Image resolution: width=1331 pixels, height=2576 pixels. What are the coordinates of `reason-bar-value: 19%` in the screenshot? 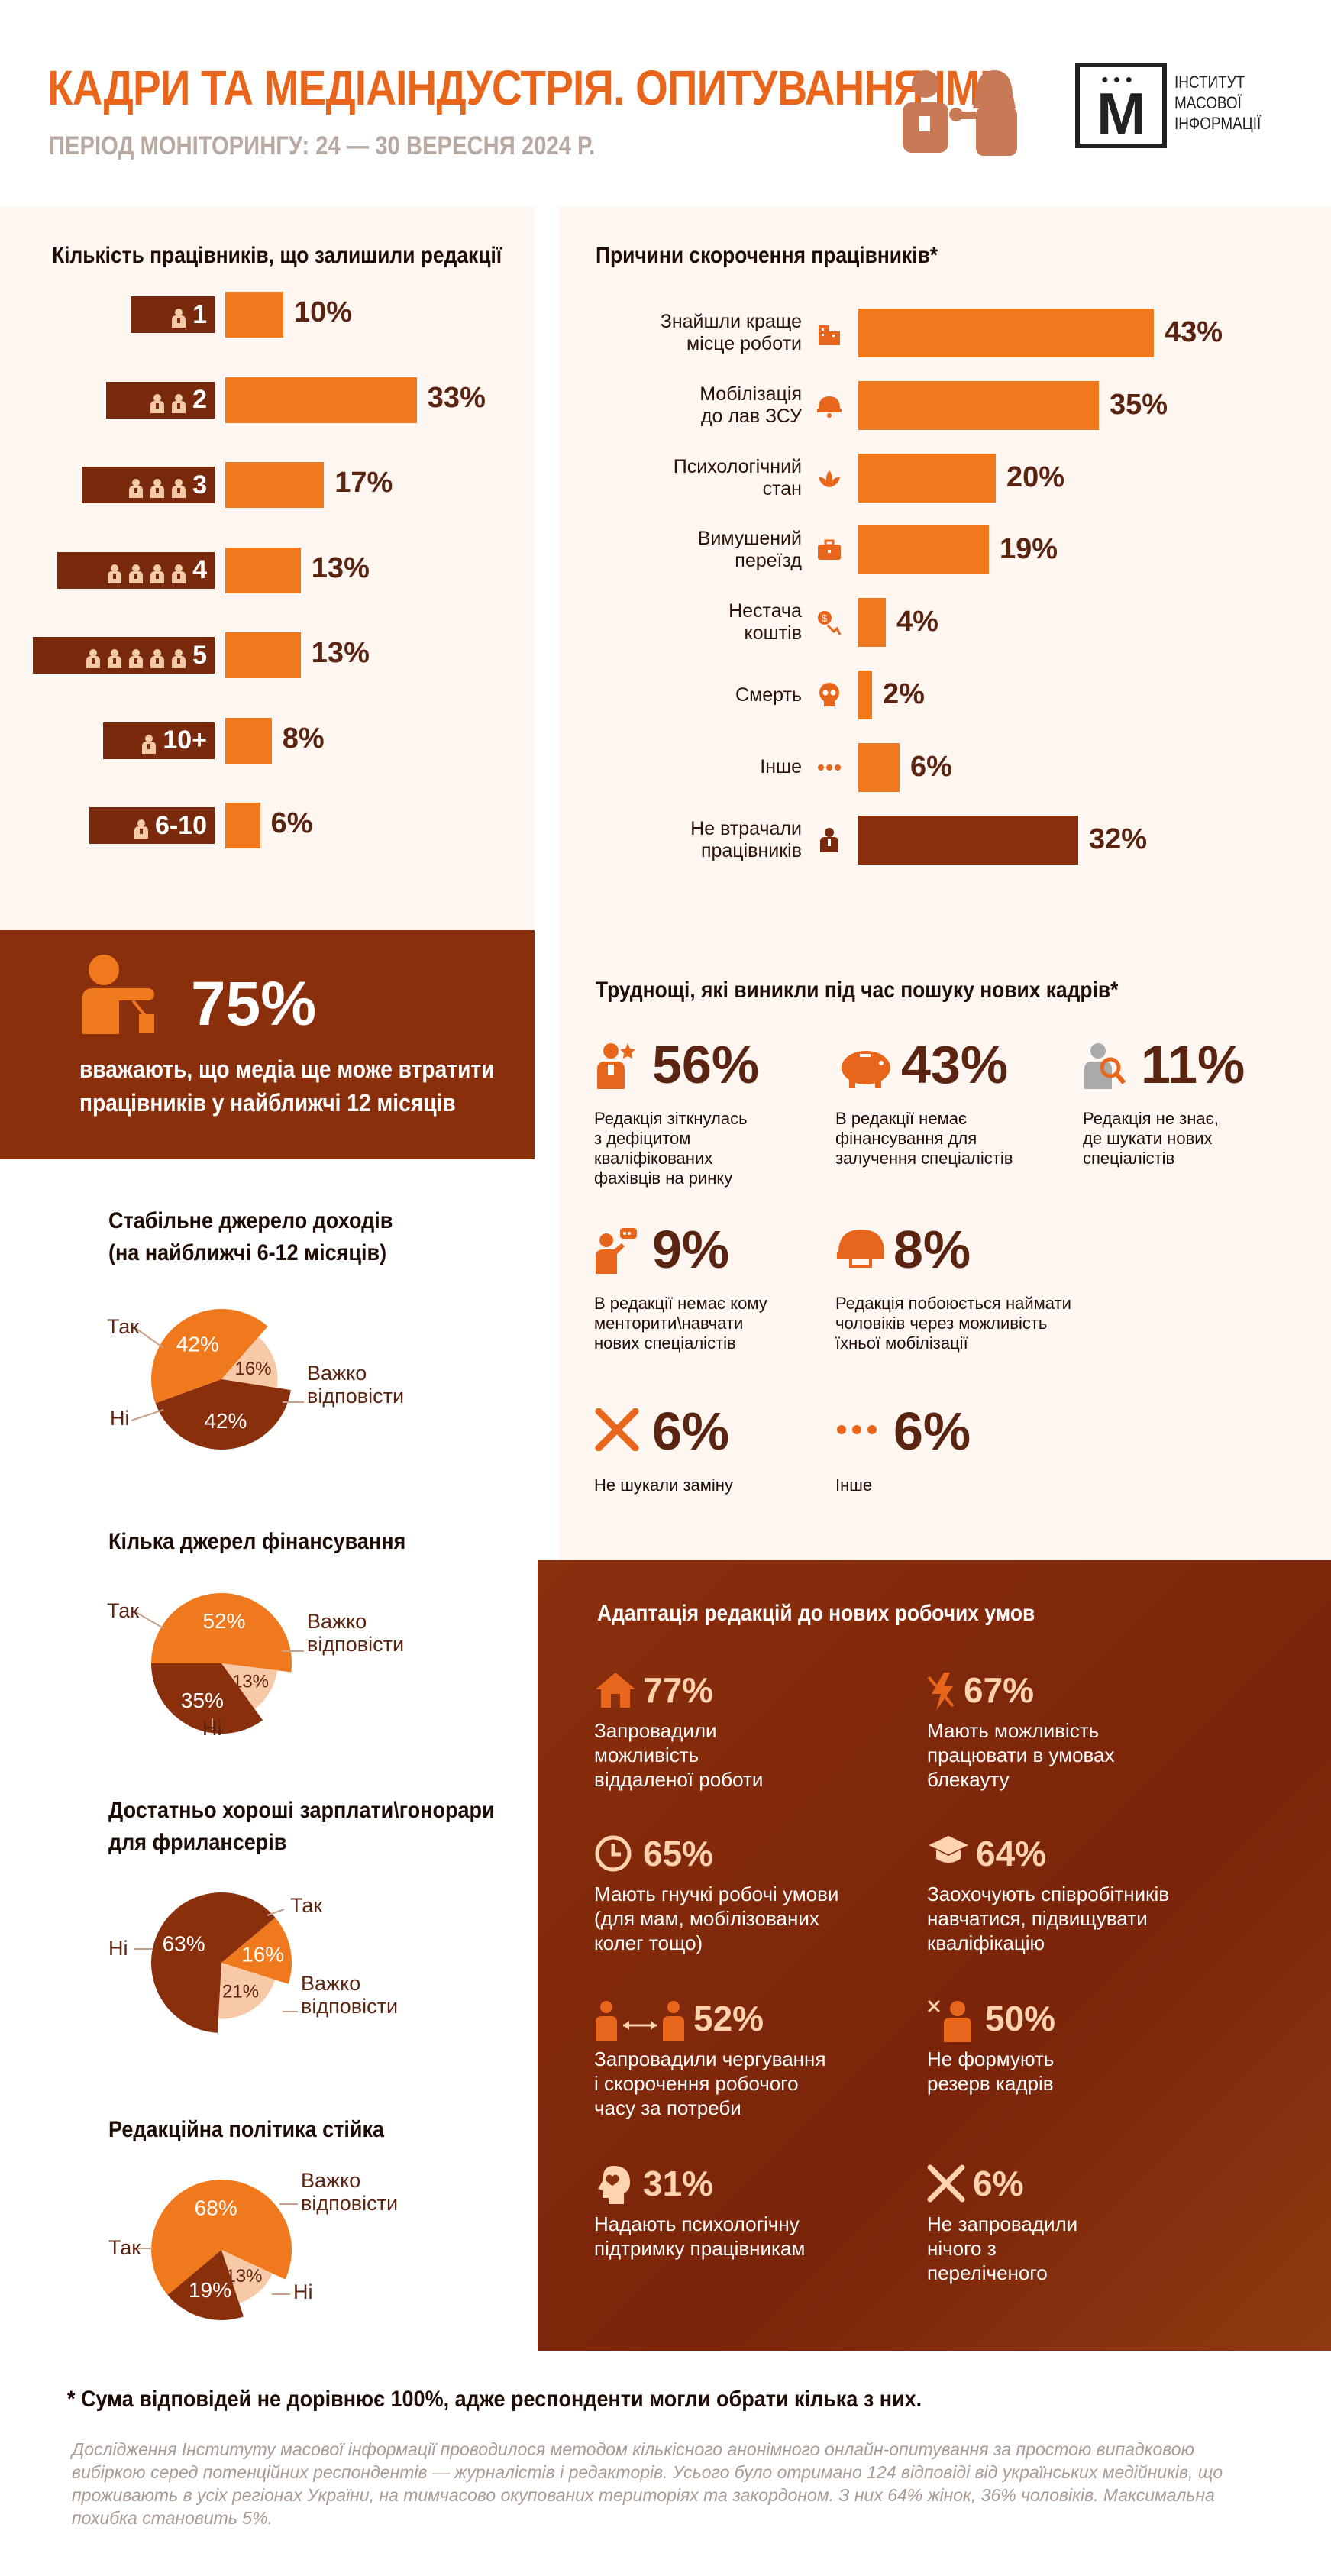 It's located at (1029, 549).